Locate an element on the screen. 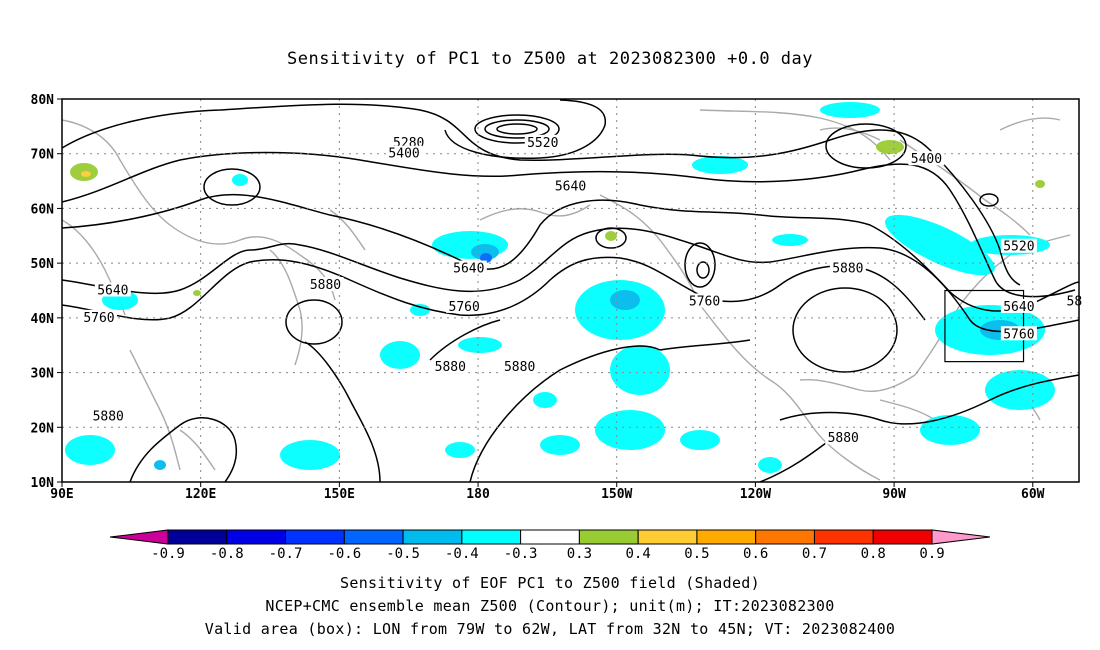 This screenshot has width=1100, height=650. colorbar-low-arrow is located at coordinates (139, 537).